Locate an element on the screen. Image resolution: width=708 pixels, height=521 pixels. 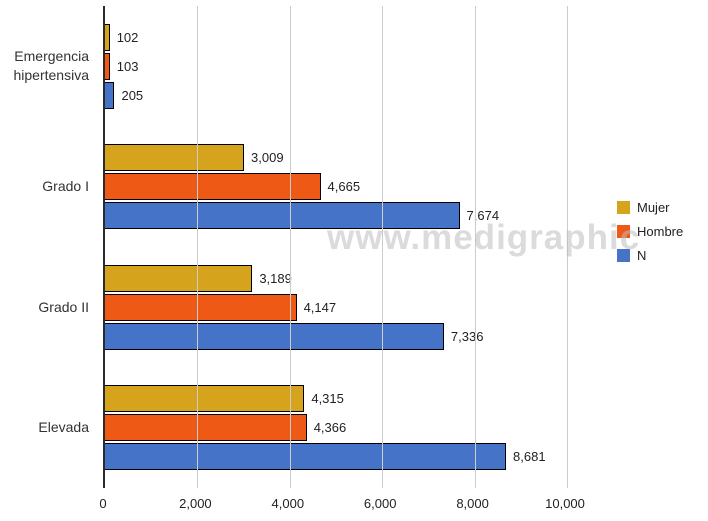
category-label: Elevada is located at coordinates (63, 427).